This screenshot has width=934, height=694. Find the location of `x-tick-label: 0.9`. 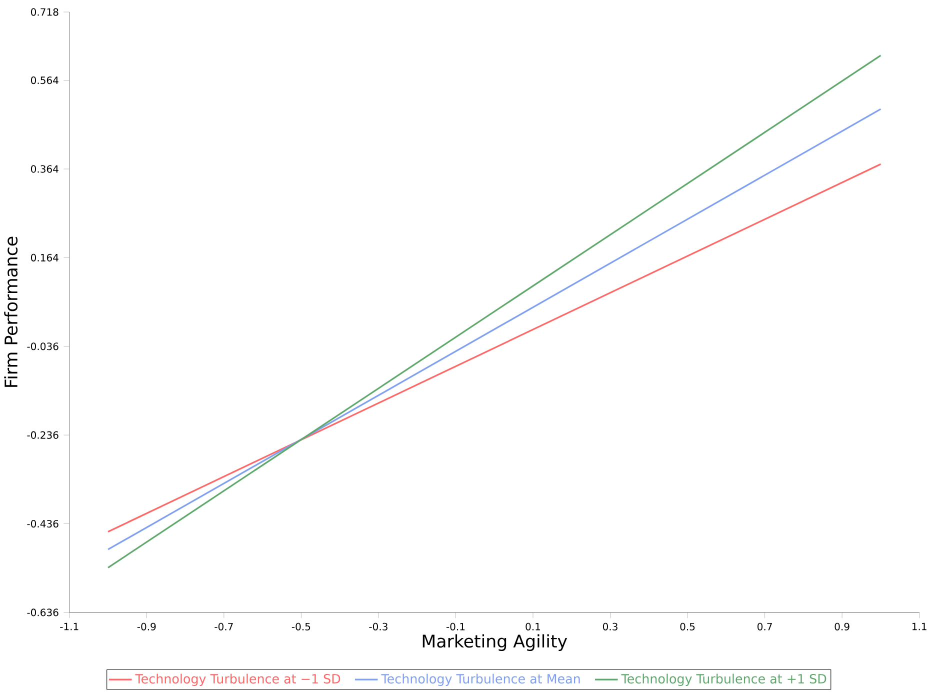

x-tick-label: 0.9 is located at coordinates (842, 626).